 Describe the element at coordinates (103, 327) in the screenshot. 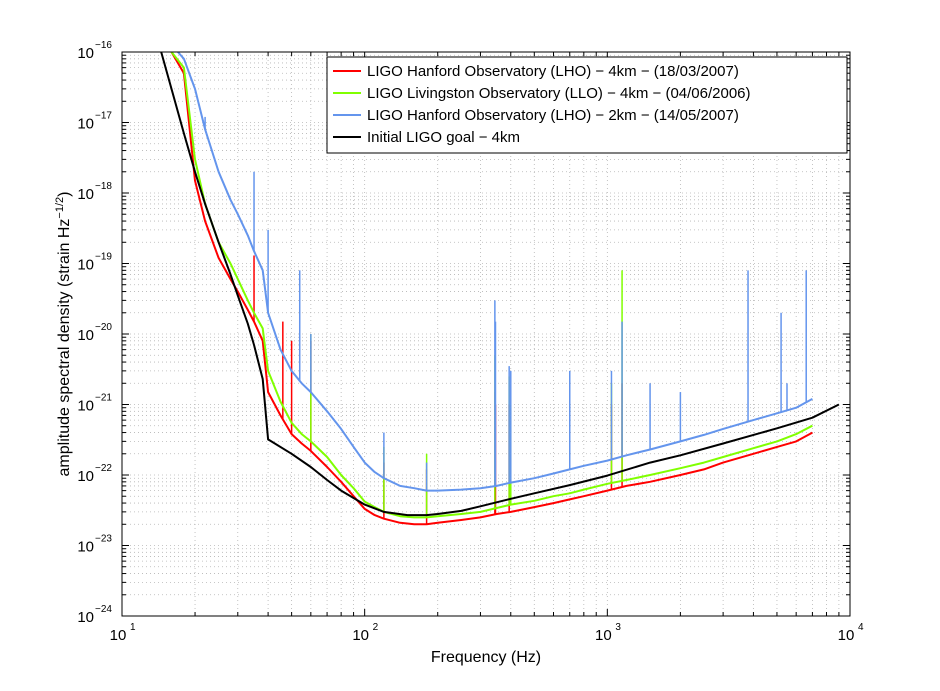

I see `y-tick-label-exp: −20` at that location.